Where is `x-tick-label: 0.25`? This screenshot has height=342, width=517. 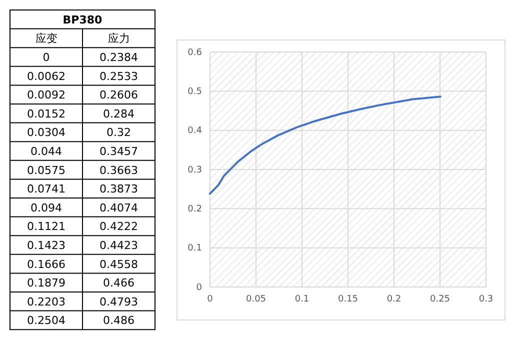 x-tick-label: 0.25 is located at coordinates (440, 299).